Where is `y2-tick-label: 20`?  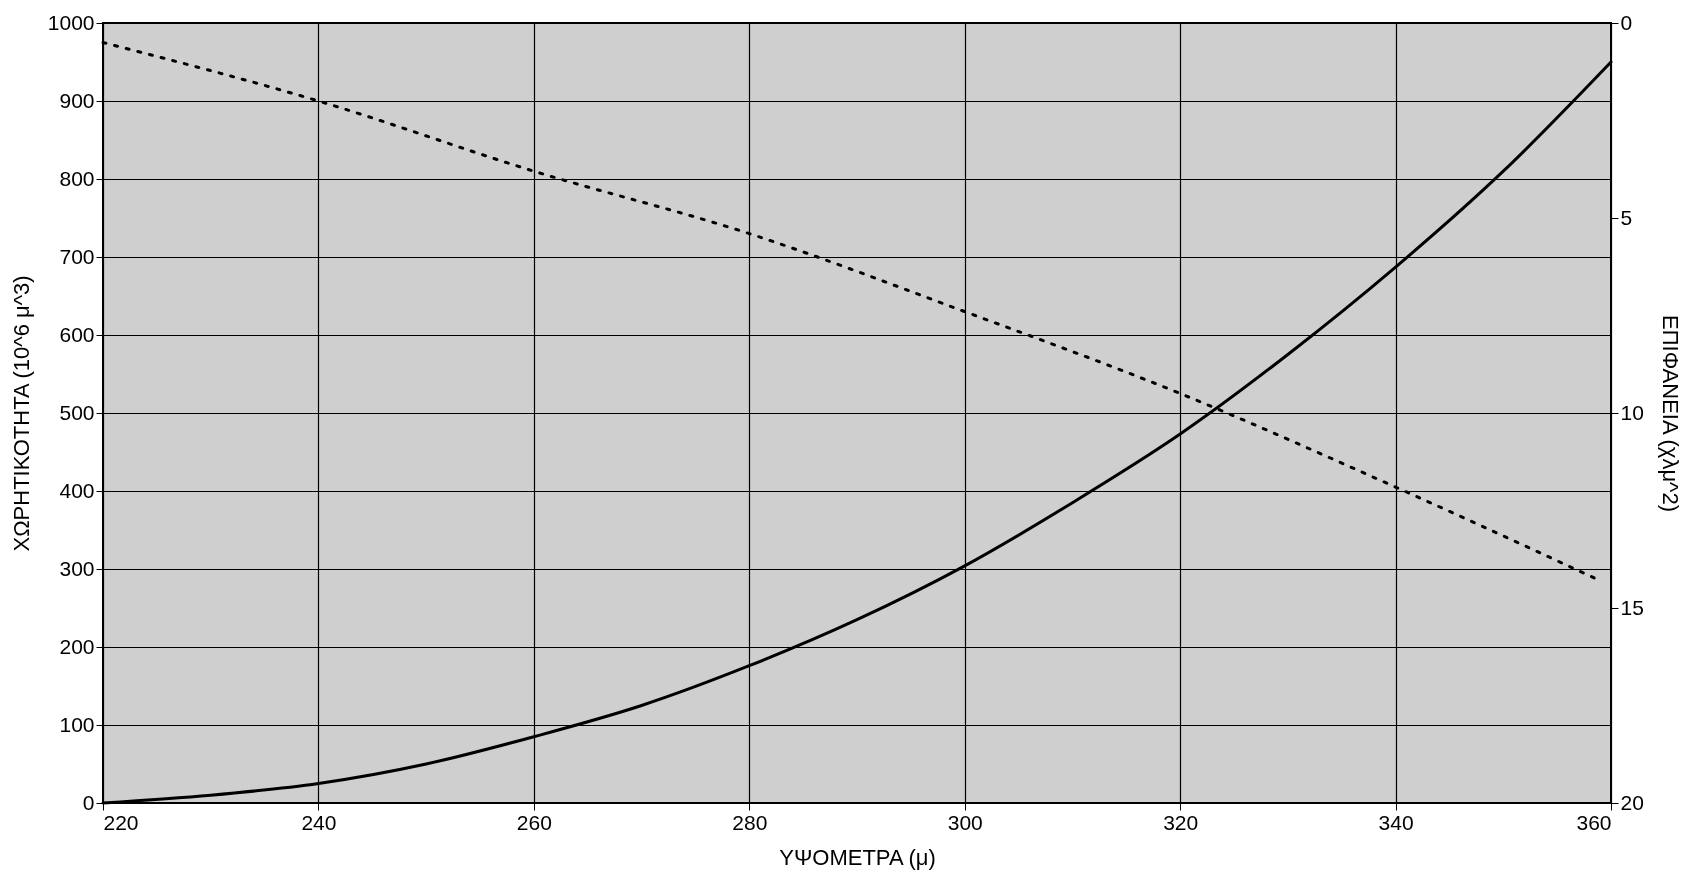
y2-tick-label: 20 is located at coordinates (1632, 802).